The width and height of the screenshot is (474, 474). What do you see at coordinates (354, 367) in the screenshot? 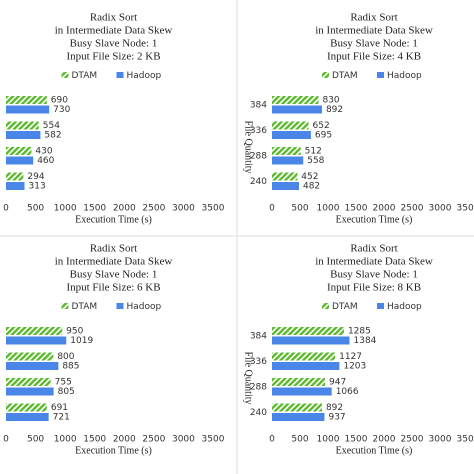
I see `data-label: 1203` at bounding box center [354, 367].